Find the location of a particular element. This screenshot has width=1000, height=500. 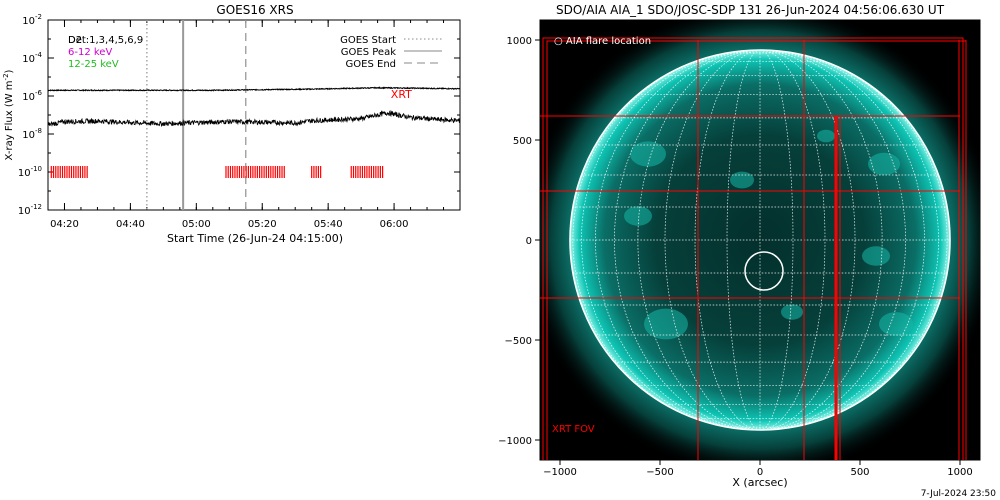

y-tick-exp: -6 is located at coordinates (39, 93).